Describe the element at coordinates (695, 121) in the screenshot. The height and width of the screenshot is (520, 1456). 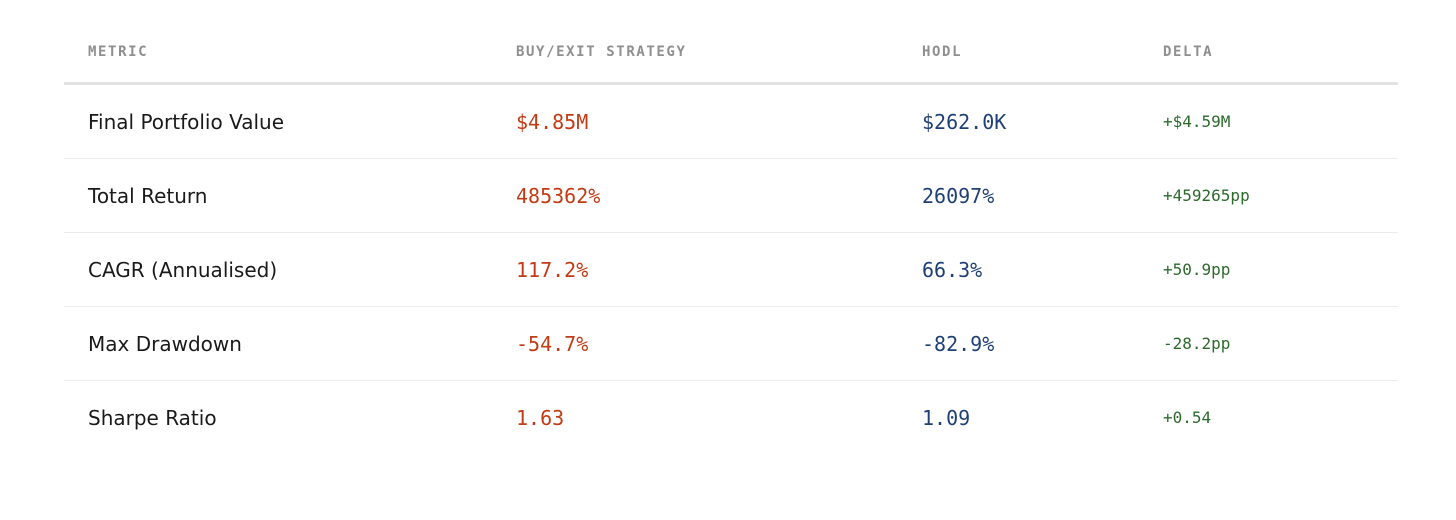
I see `strategy-value-cell: $4.85M` at that location.